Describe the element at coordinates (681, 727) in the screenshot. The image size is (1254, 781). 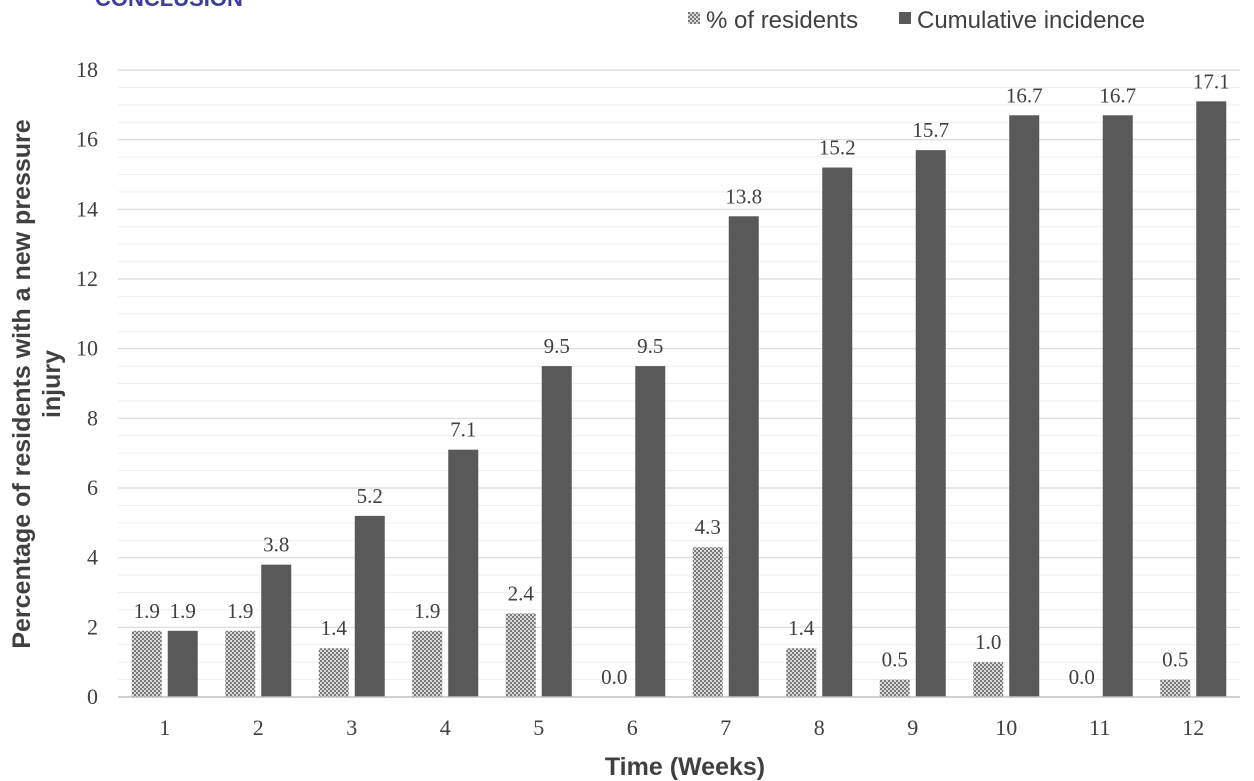
I see `x-axis-ticks: 1 2 3 4 5 6 7 8 9 10 11 12` at that location.